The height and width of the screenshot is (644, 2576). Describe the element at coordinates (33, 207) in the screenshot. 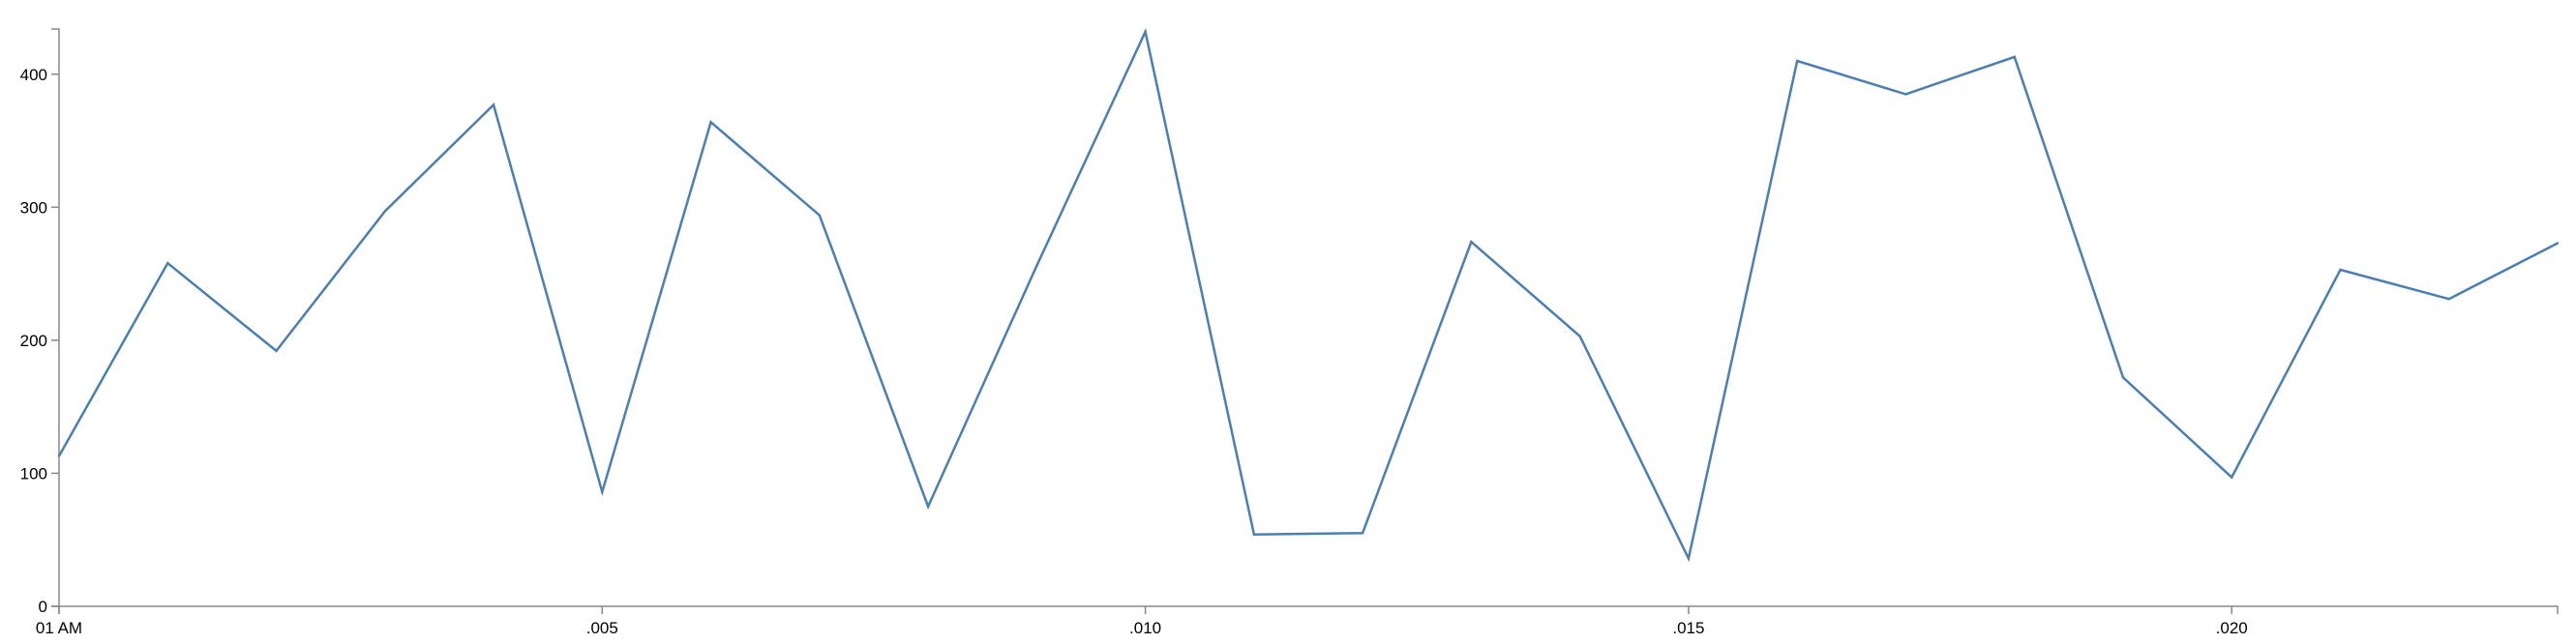

I see `y-tick-label: 300` at that location.